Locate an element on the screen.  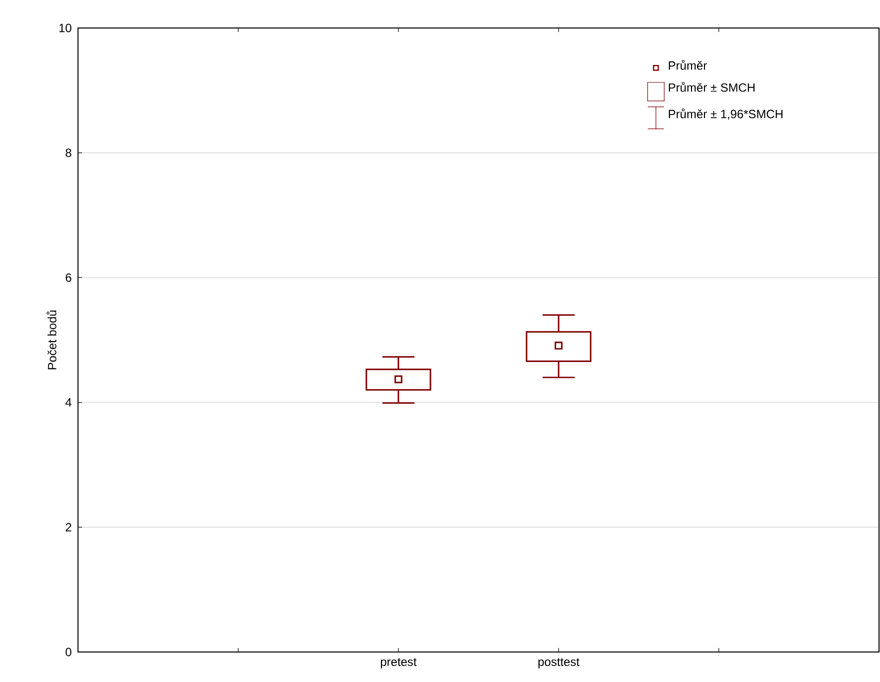
annotation: Průměr ± SMCH is located at coordinates (711, 87).